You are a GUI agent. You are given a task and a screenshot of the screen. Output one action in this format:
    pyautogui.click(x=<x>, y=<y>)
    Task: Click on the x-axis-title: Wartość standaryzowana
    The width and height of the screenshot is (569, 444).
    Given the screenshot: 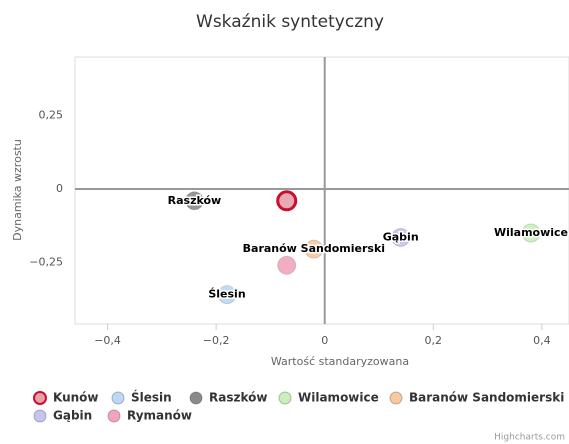 What is the action you would take?
    pyautogui.click(x=340, y=361)
    